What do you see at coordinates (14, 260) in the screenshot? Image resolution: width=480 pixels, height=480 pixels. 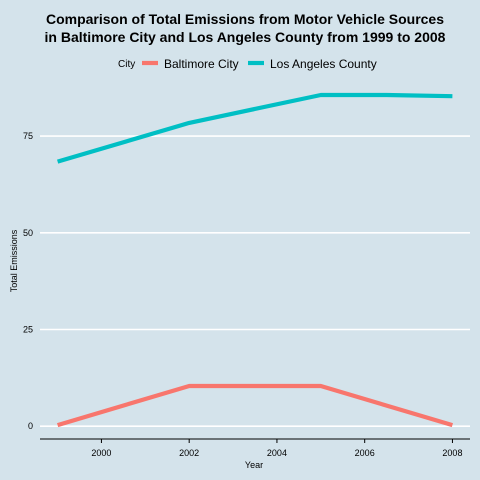 I see `y-axis-label: Total Emissions` at bounding box center [14, 260].